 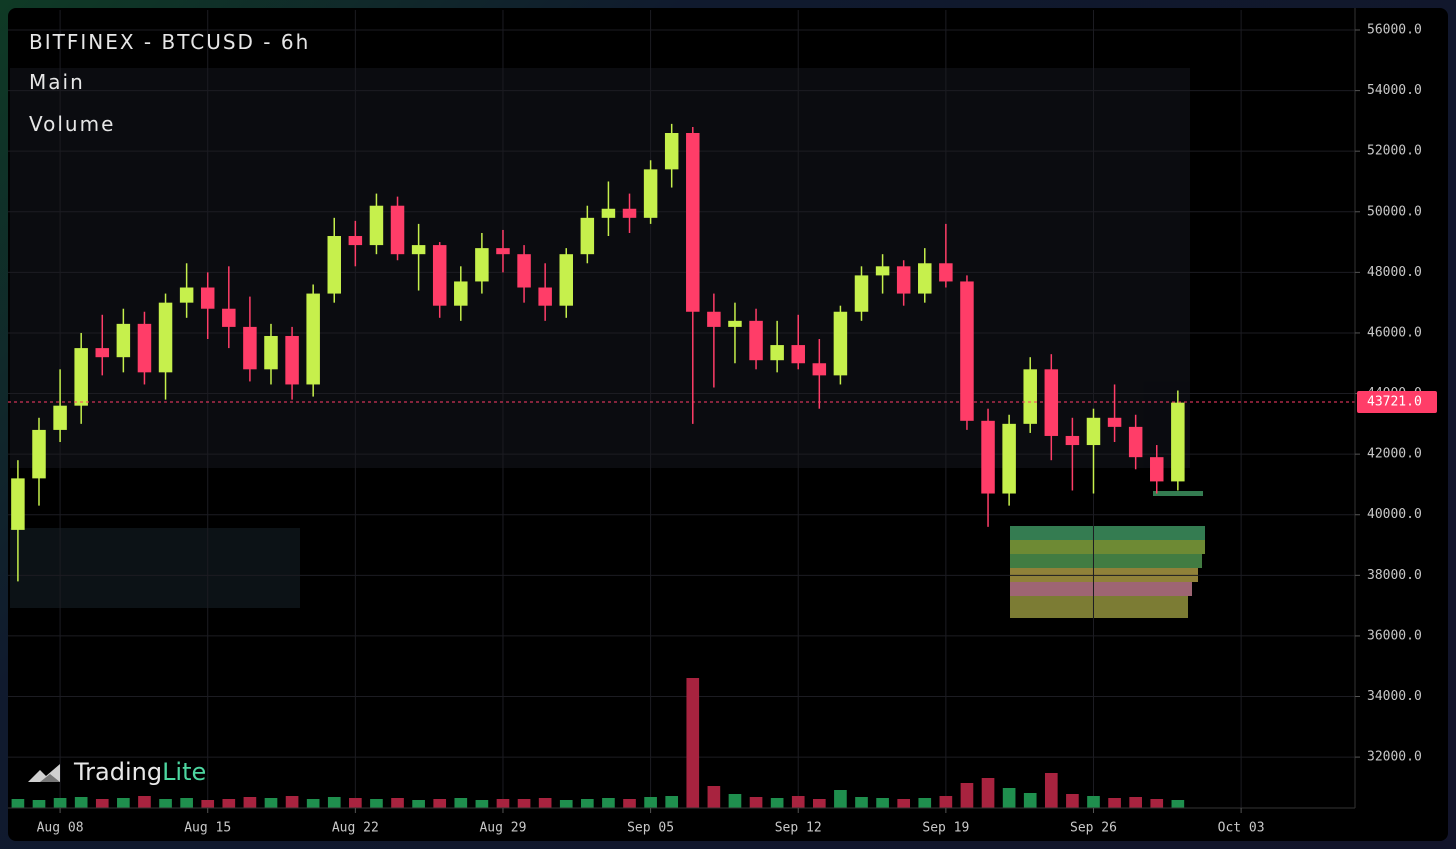 I want to click on y-tick-label: 32000.0, so click(x=1394, y=757).